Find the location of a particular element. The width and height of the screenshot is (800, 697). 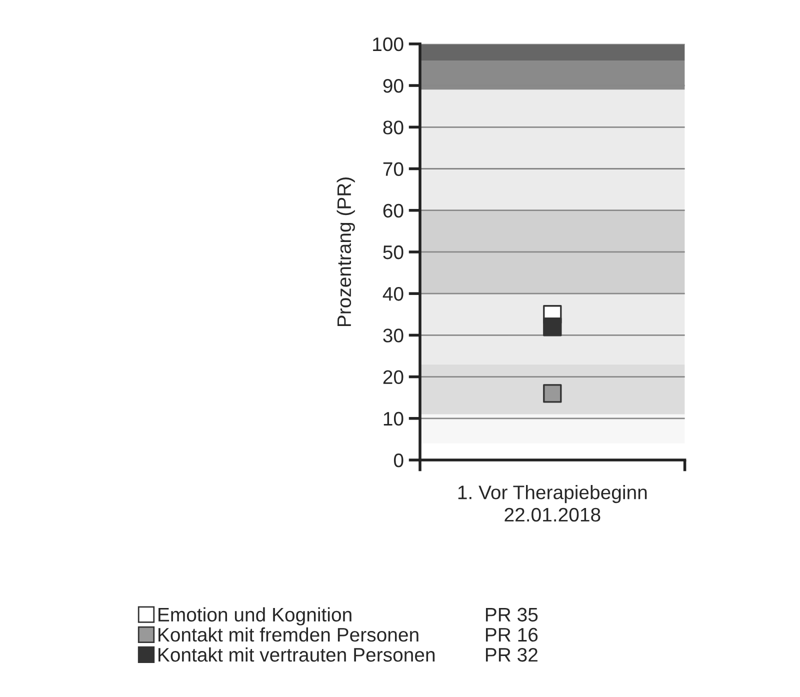

y-tick-label: 0 is located at coordinates (399, 460).